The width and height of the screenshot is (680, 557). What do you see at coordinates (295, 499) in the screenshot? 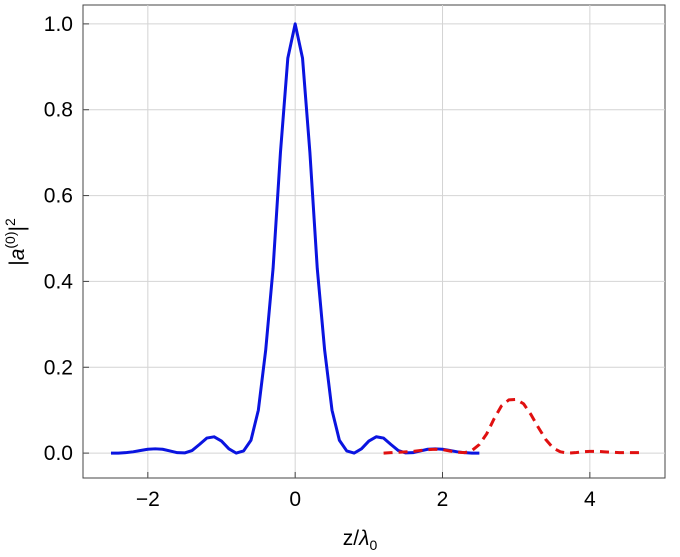
I see `x-tick-label: 0` at bounding box center [295, 499].